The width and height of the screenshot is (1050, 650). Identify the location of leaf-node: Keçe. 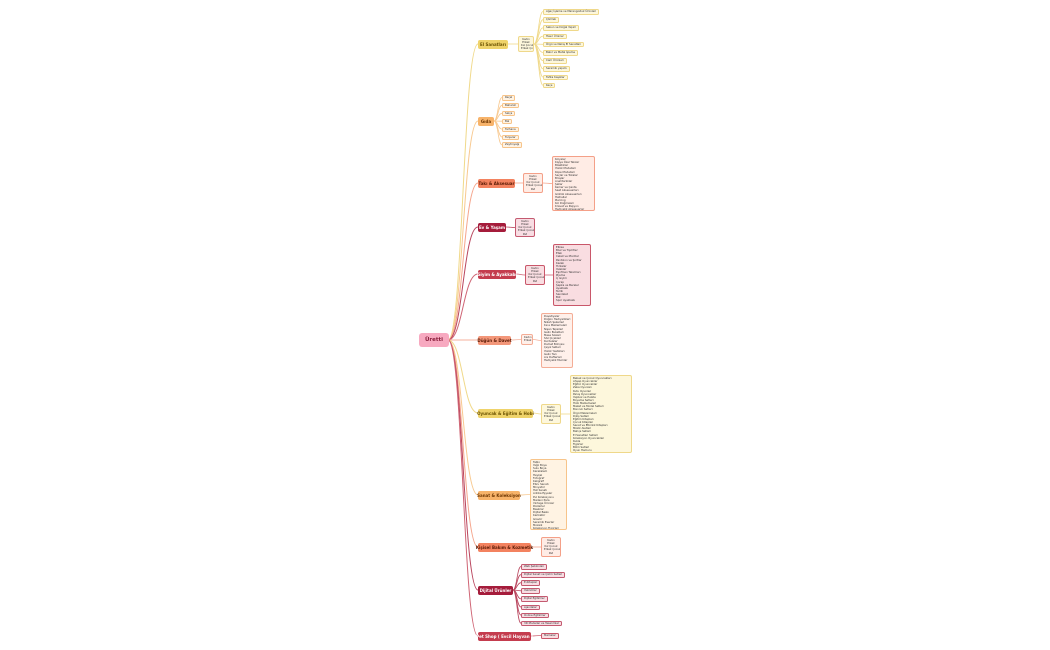
(549, 85).